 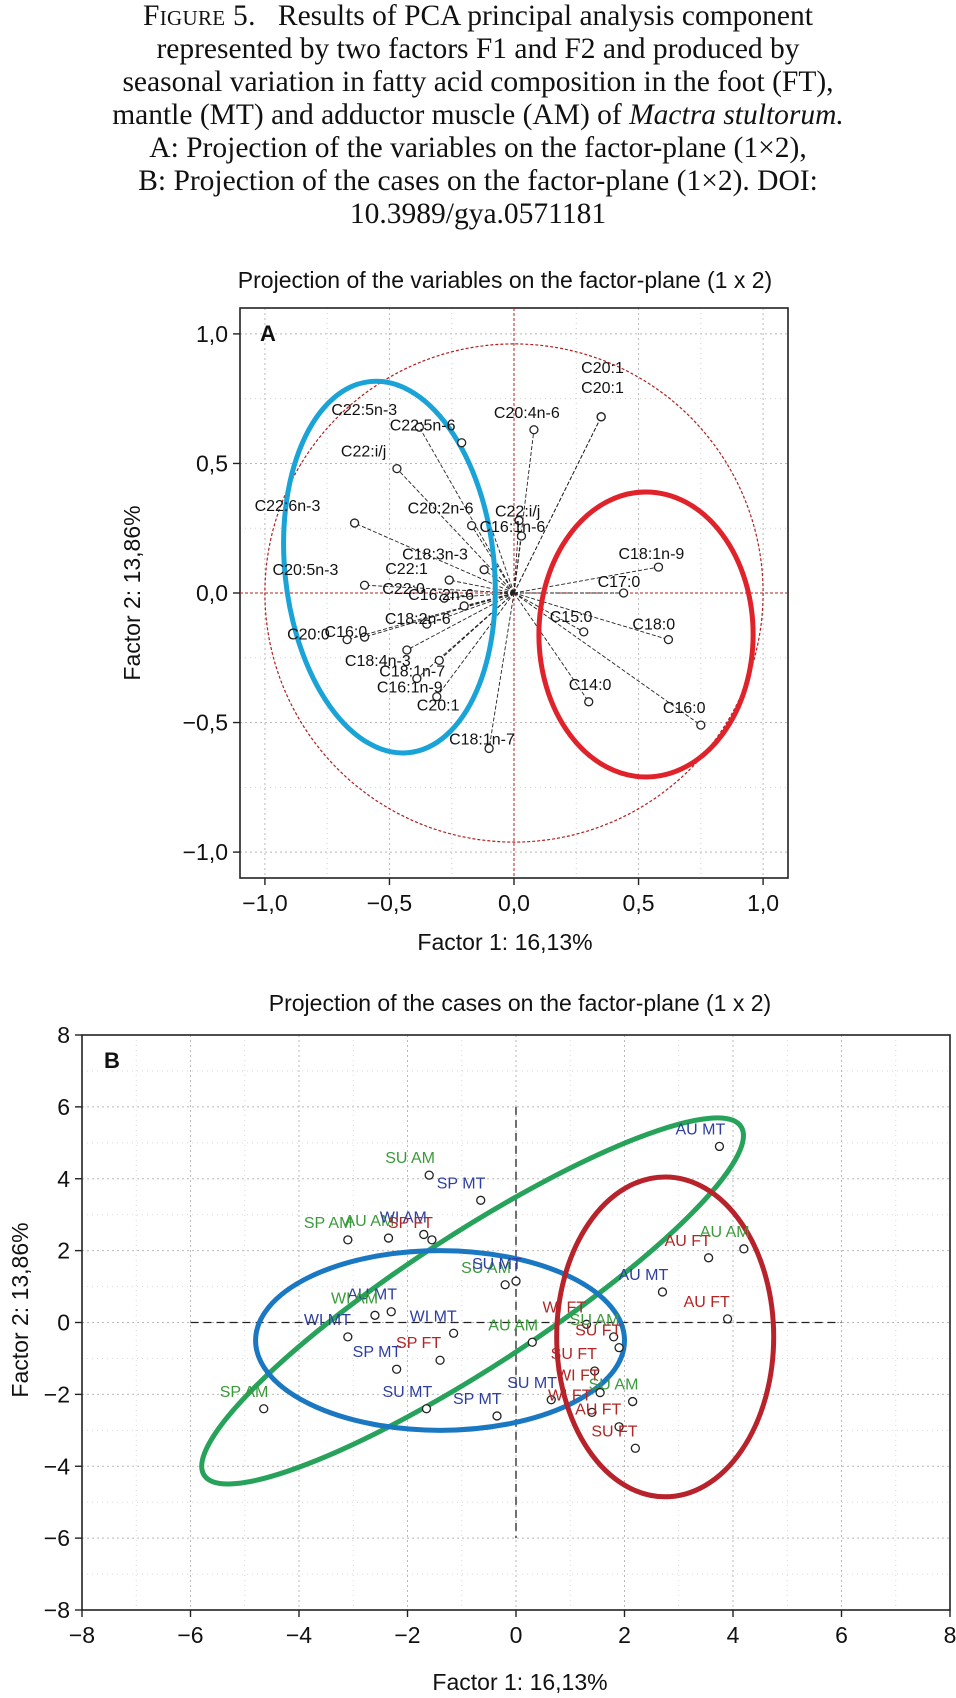 I want to click on panel-letter: B, so click(x=112, y=1060).